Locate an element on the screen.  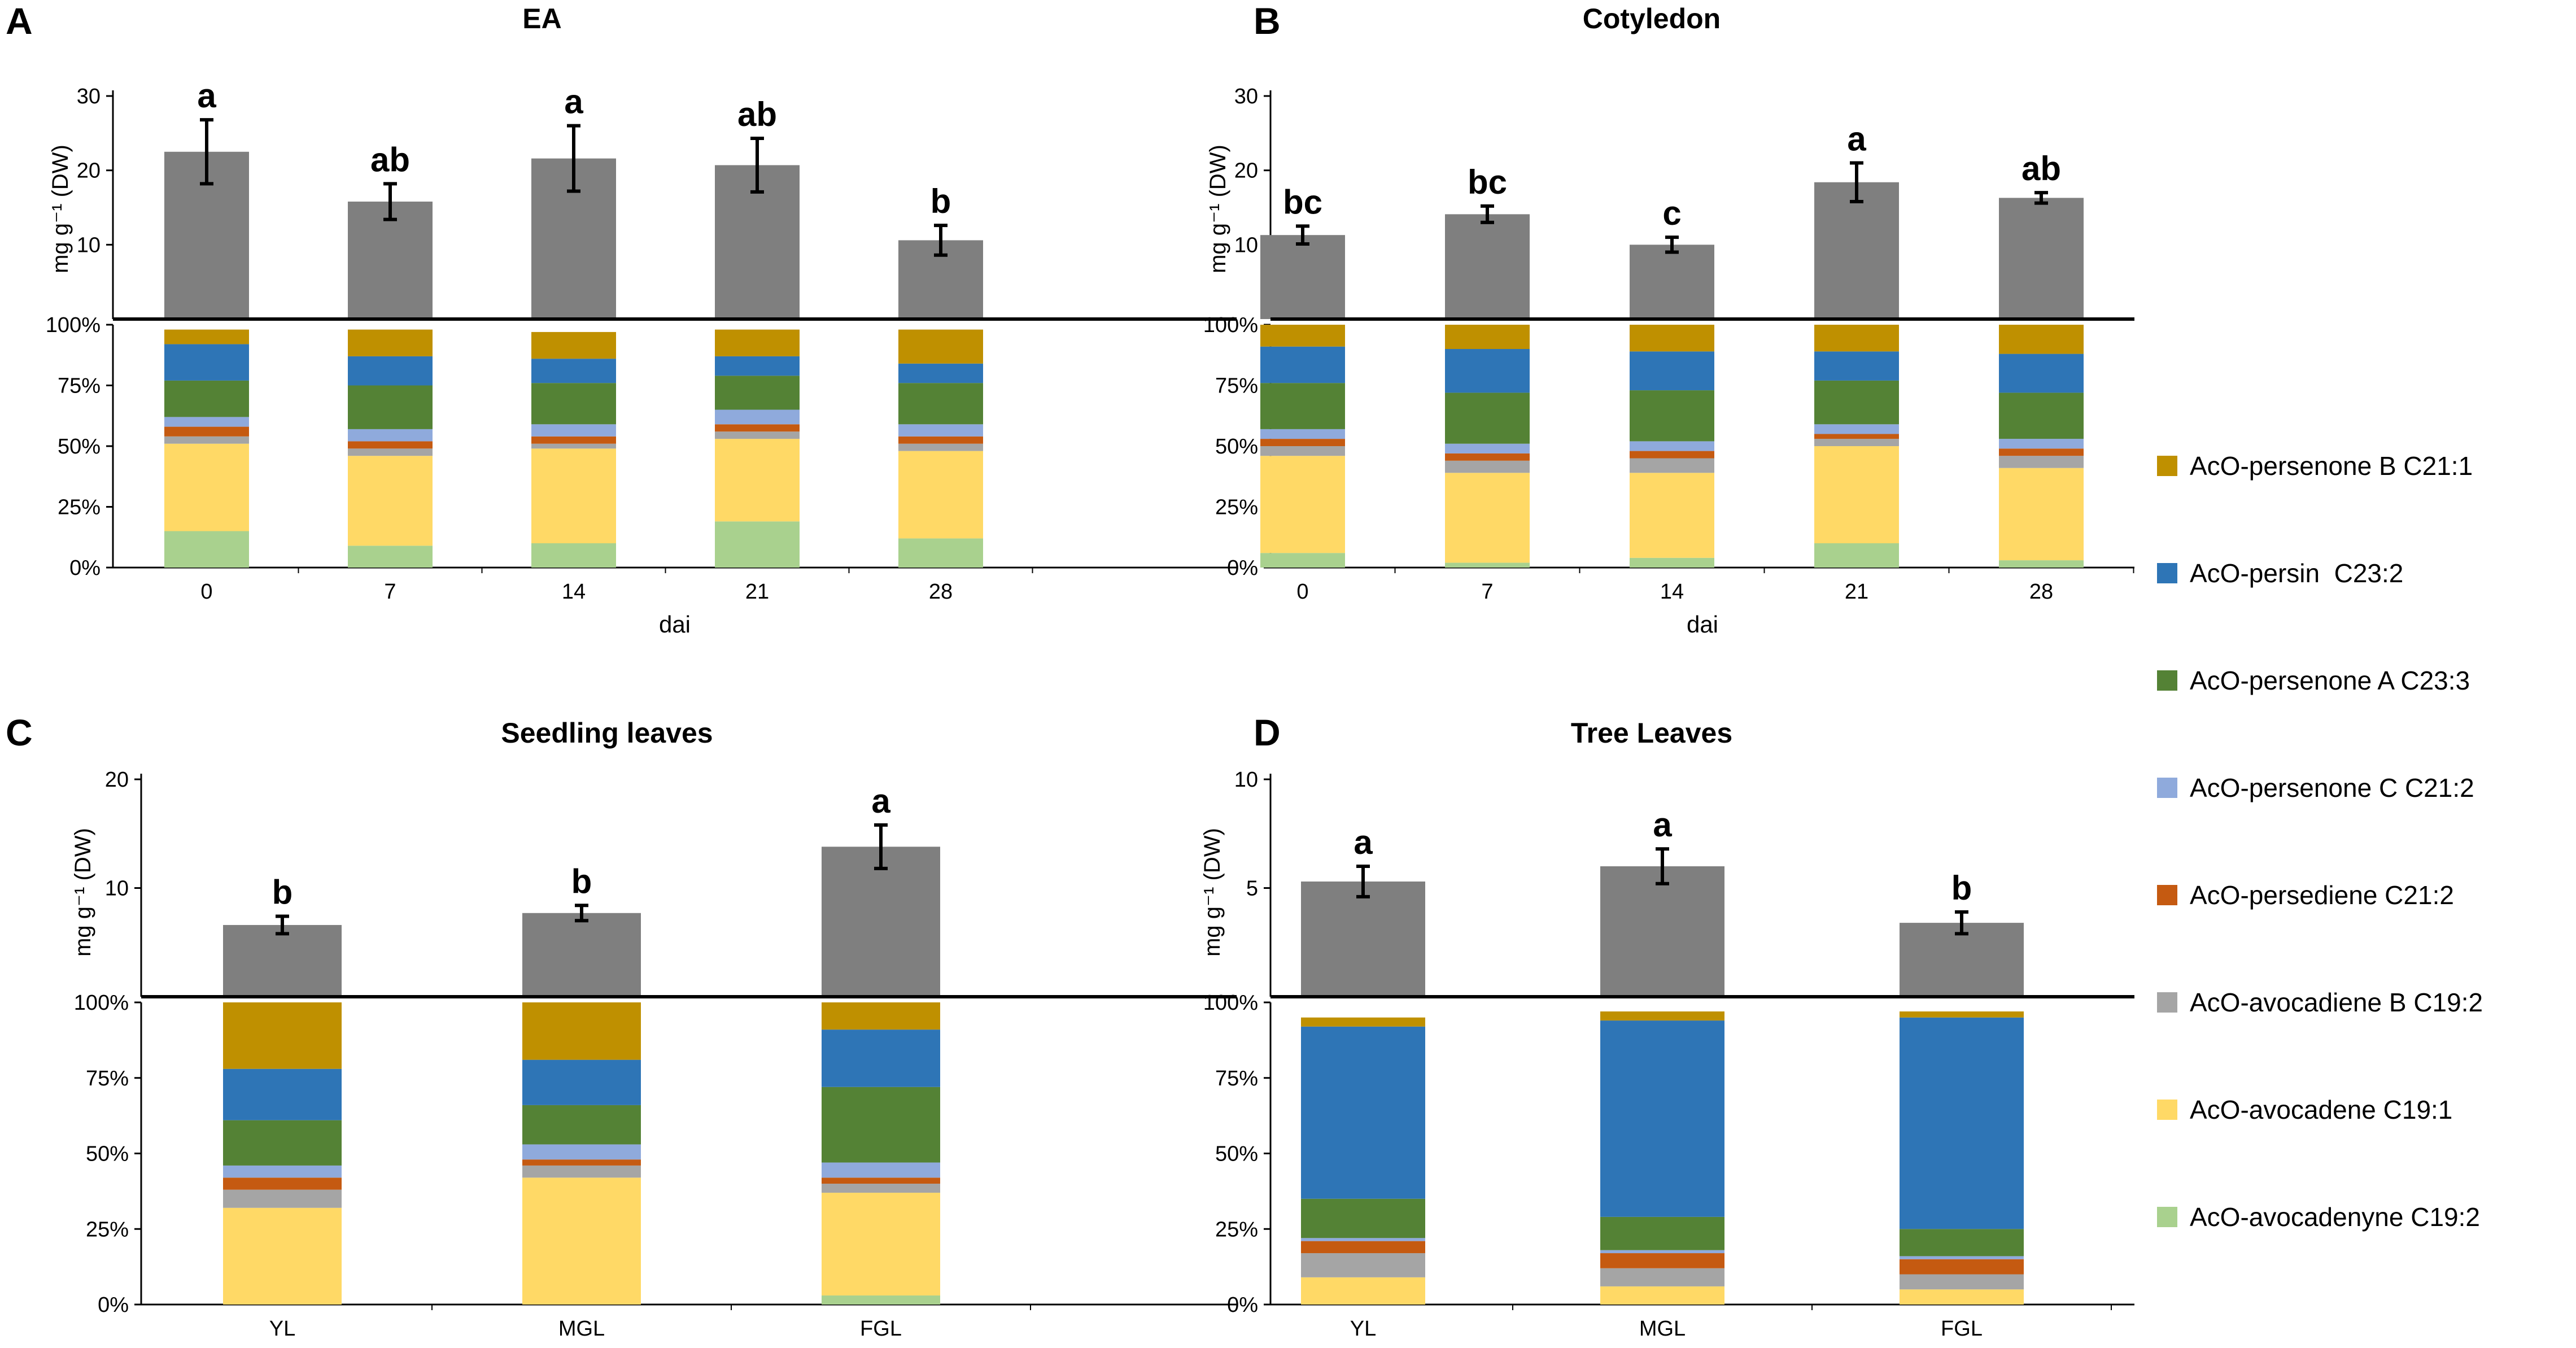
x-tick-label: 7 is located at coordinates (1487, 592).